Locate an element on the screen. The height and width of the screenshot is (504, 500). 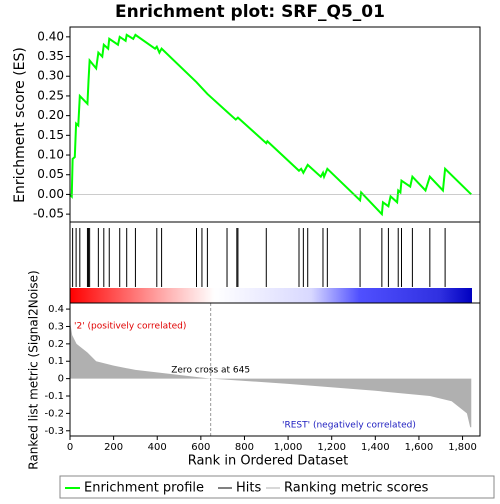
y-axis-label: Ranked list metric (Signal2Noise) is located at coordinates (34, 369).